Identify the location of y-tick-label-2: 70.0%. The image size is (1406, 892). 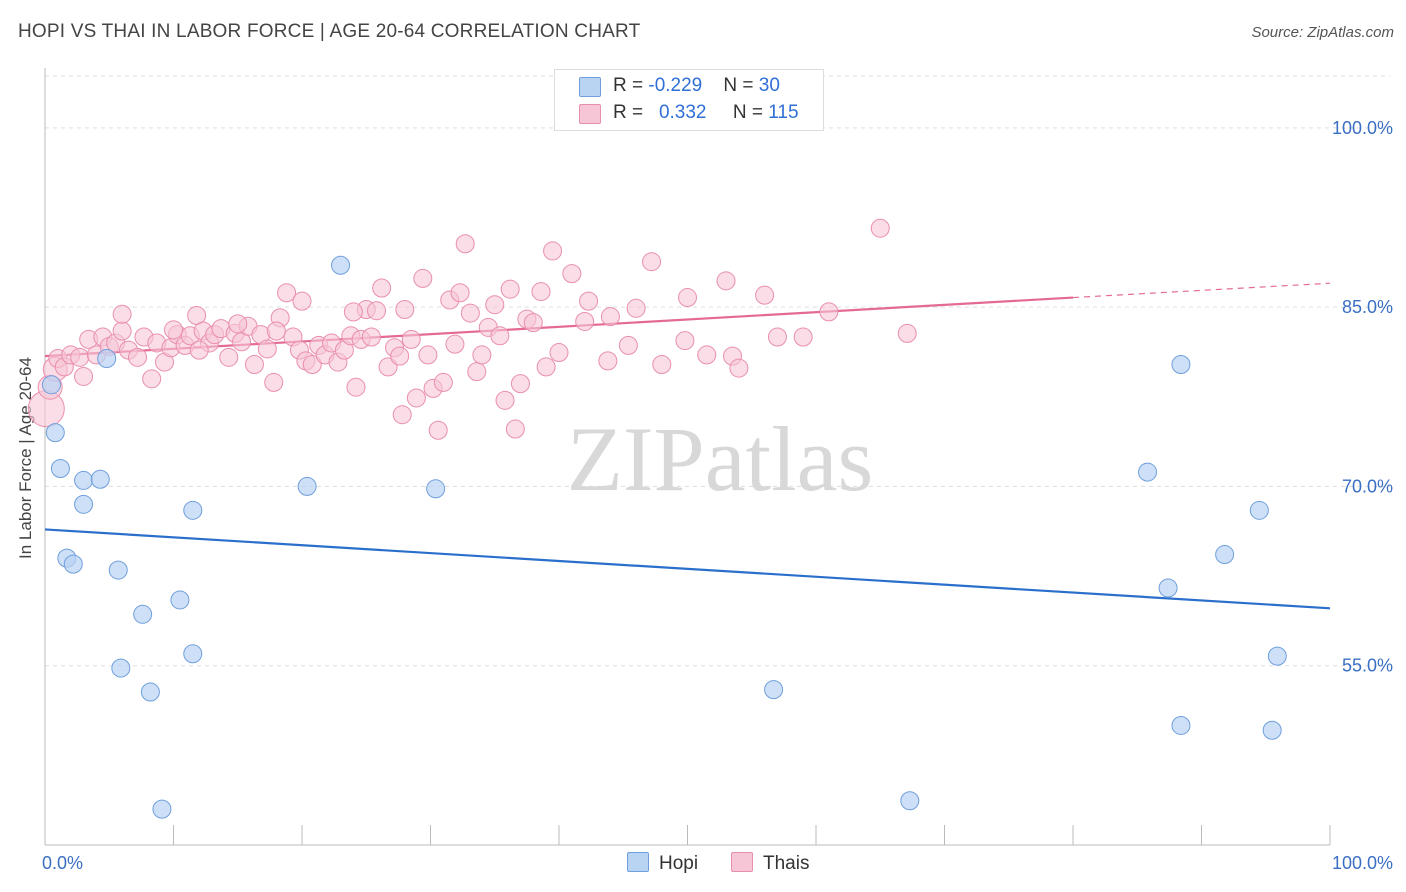
(1367, 486).